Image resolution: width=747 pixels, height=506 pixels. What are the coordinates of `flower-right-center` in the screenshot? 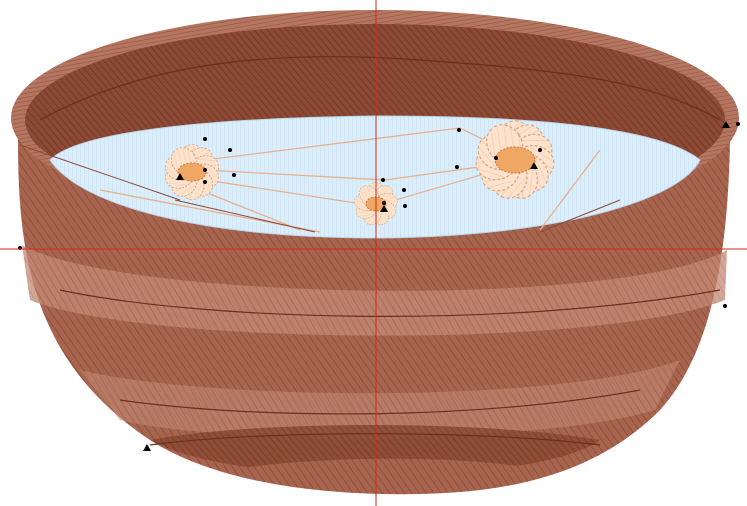 It's located at (515, 160).